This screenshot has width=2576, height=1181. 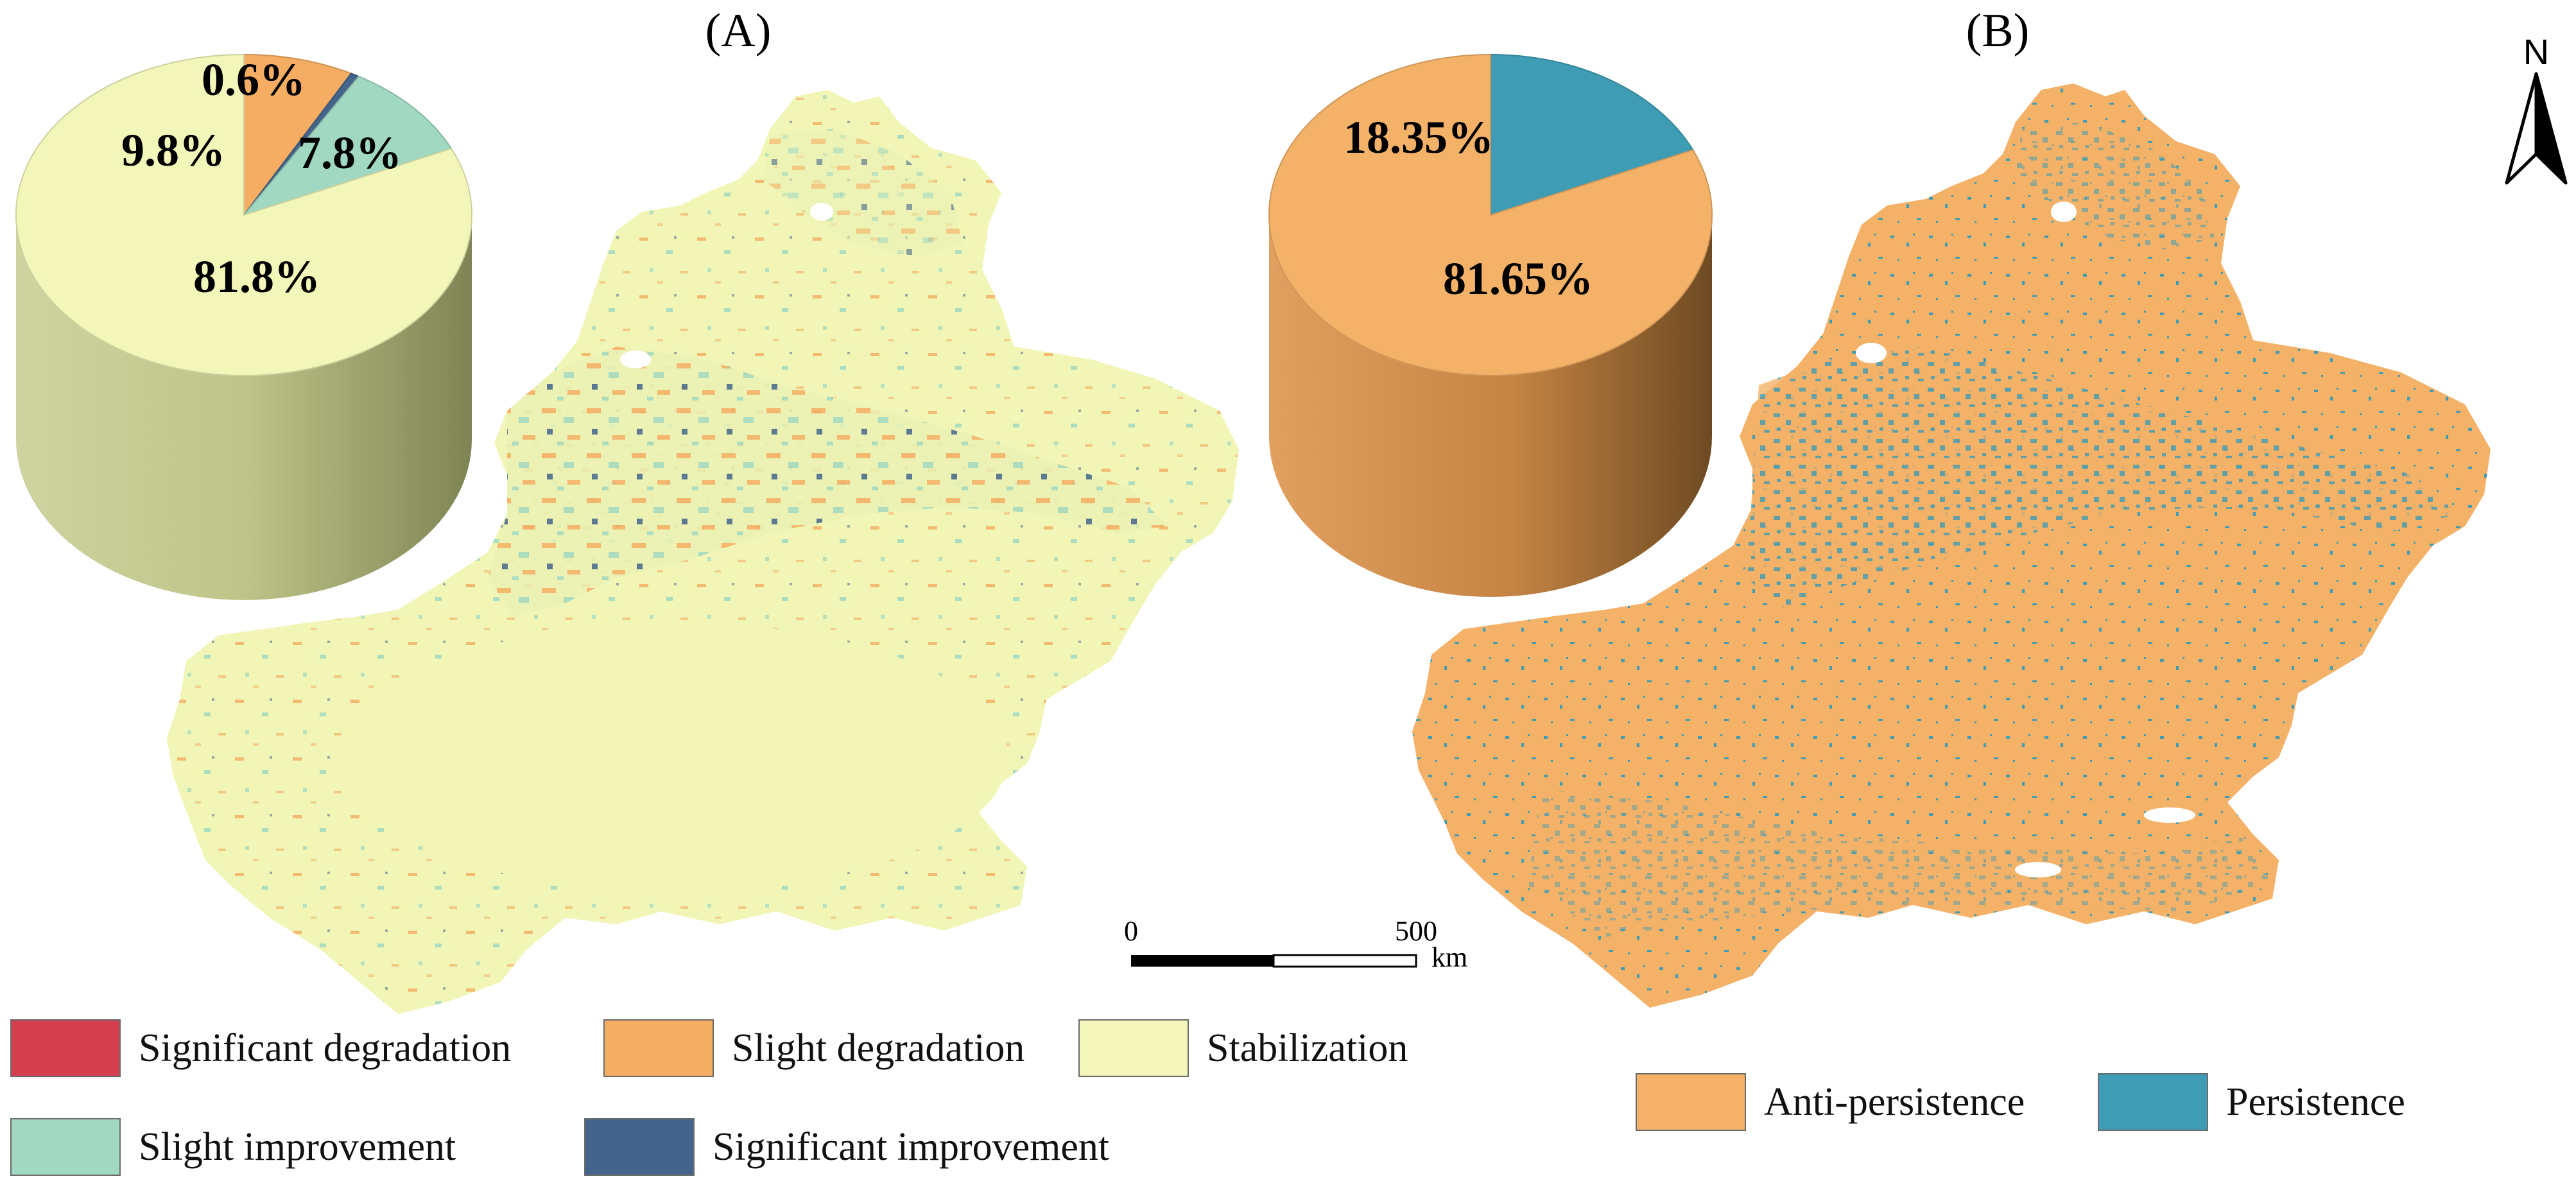 What do you see at coordinates (1895, 1102) in the screenshot?
I see `legend-label: Anti-persistence` at bounding box center [1895, 1102].